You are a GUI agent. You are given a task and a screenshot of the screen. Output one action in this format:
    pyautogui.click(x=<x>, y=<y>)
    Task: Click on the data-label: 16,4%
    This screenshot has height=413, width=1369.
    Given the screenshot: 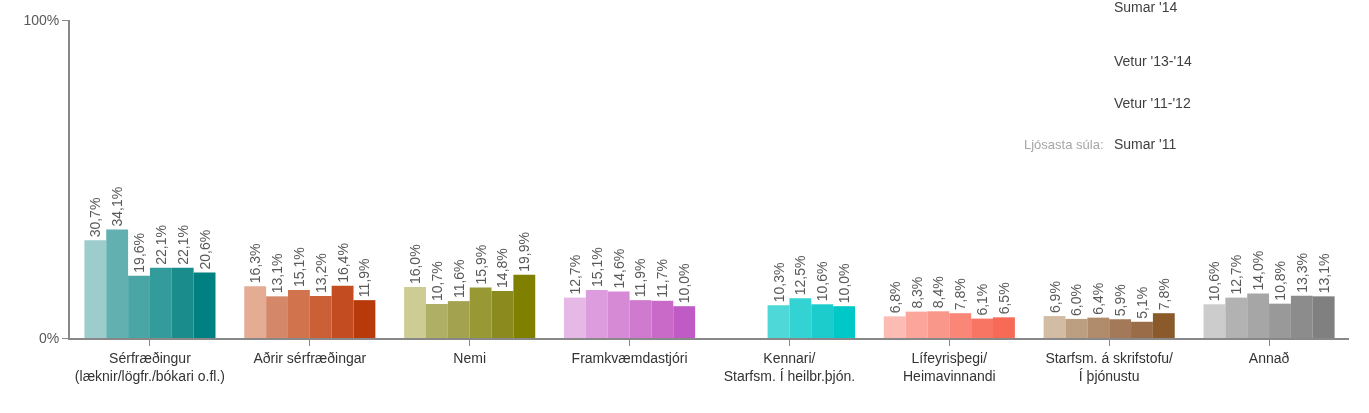 What is the action you would take?
    pyautogui.click(x=342, y=263)
    